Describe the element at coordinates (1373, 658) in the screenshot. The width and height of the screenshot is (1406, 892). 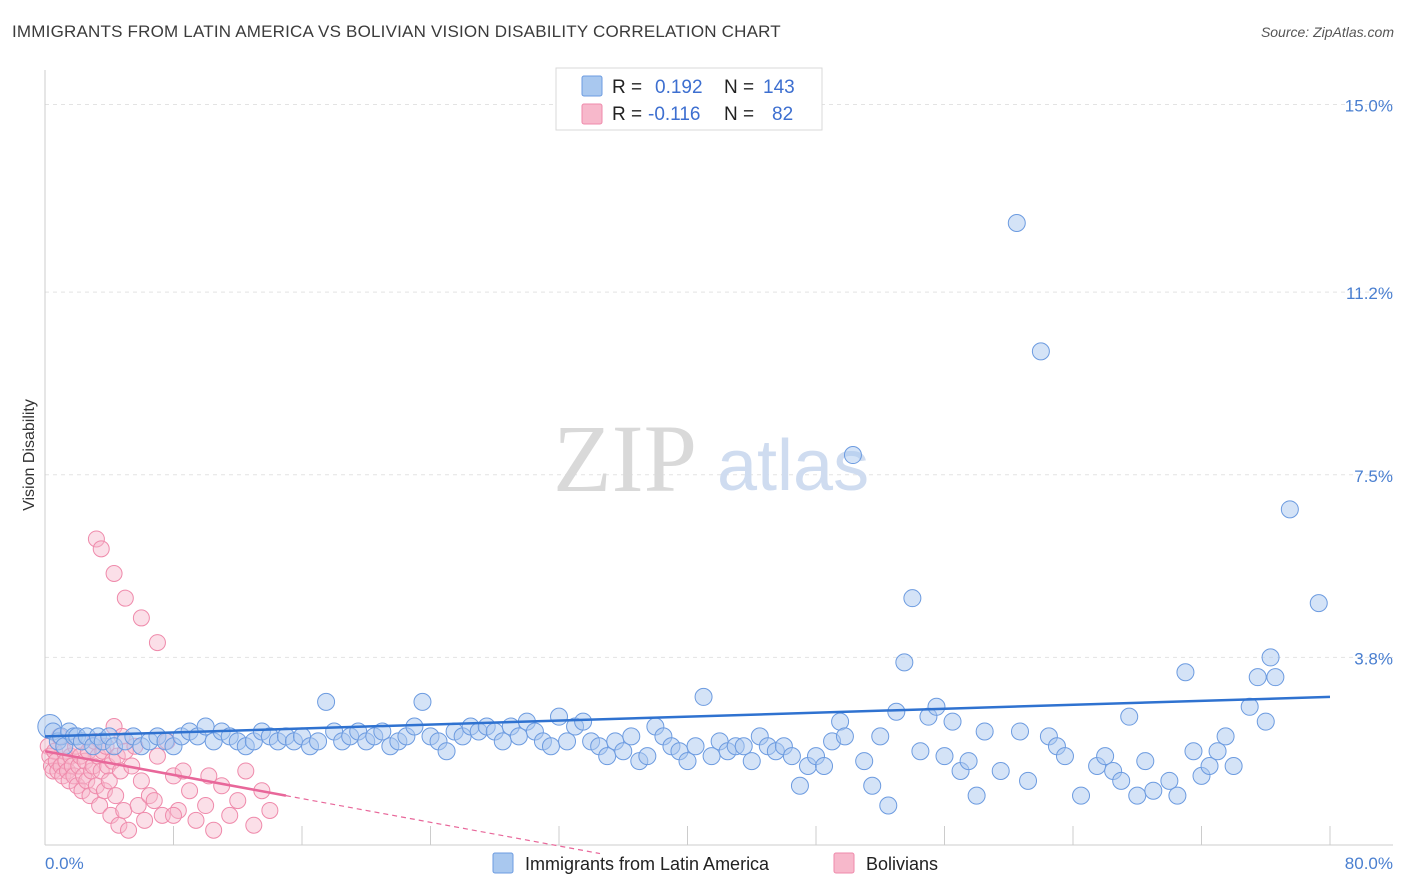
I see `y-tick-label: 3.8%` at that location.